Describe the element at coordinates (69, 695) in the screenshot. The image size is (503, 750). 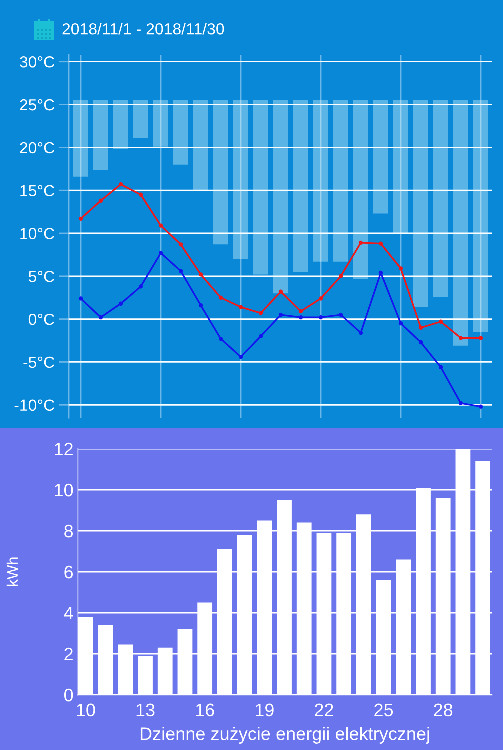
I see `y-tick-label: 0` at that location.